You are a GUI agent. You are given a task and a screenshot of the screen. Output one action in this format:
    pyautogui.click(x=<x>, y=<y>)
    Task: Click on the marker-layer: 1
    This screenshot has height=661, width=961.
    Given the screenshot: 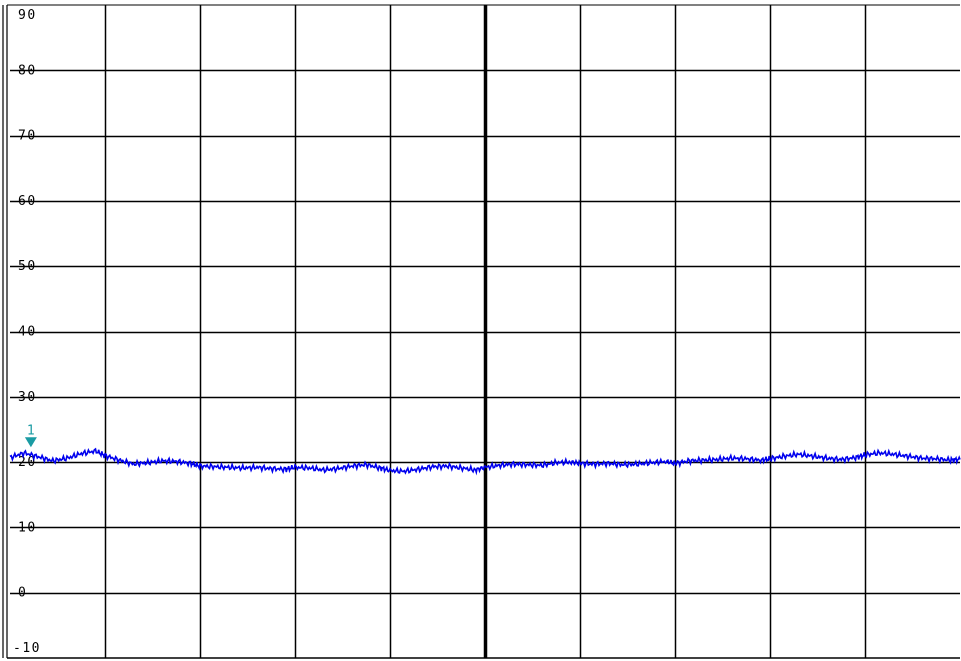 What is the action you would take?
    pyautogui.click(x=30, y=435)
    